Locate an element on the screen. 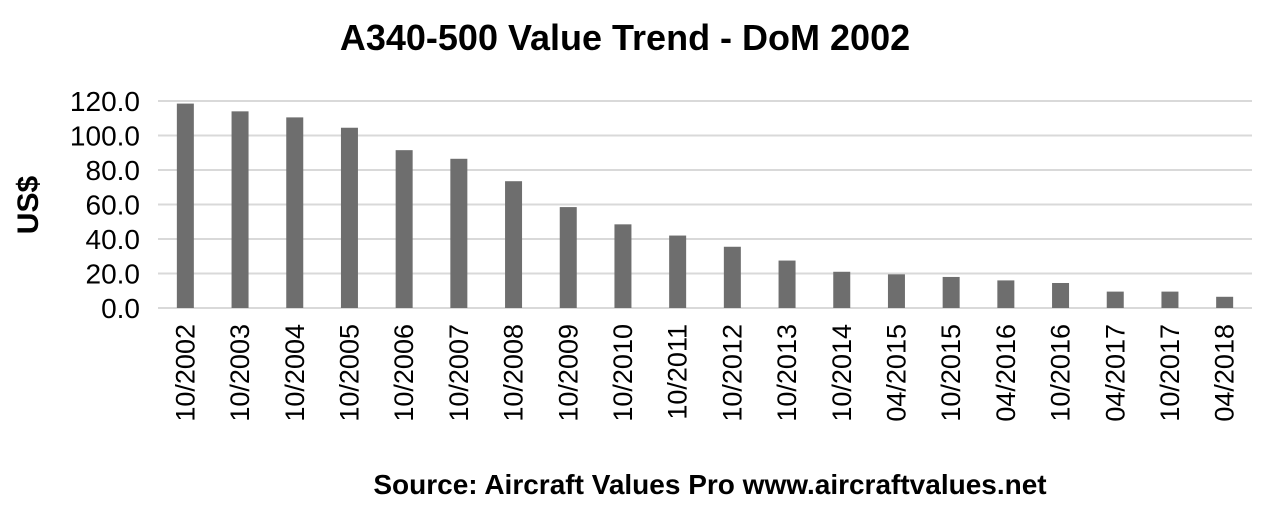  y-tick-label: 120.0 is located at coordinates (105, 101).